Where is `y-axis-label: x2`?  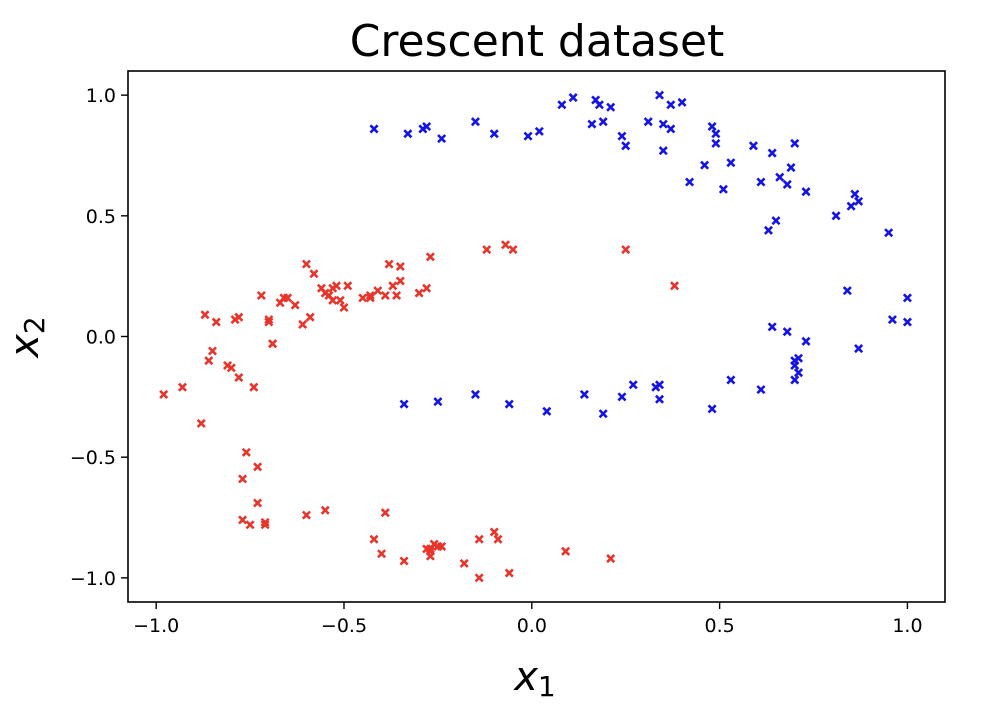
y-axis-label: x2 is located at coordinates (26, 338).